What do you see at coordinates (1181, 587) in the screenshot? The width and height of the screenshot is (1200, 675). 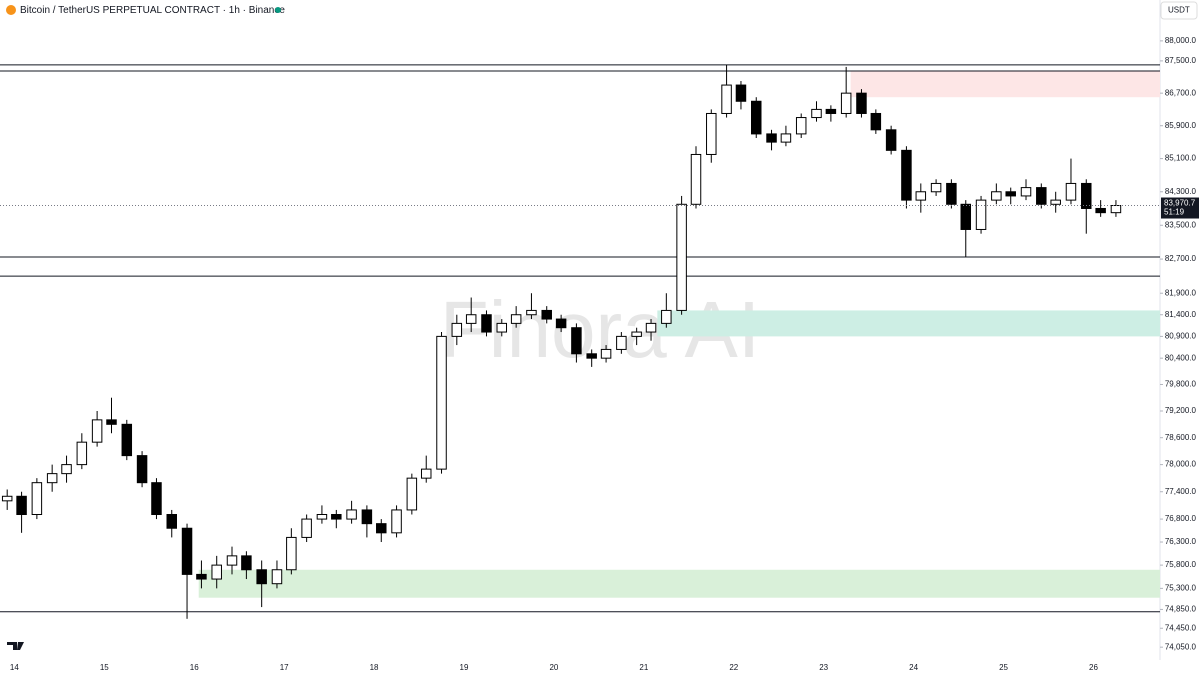 I see `y-tick-label: 75,300.0` at bounding box center [1181, 587].